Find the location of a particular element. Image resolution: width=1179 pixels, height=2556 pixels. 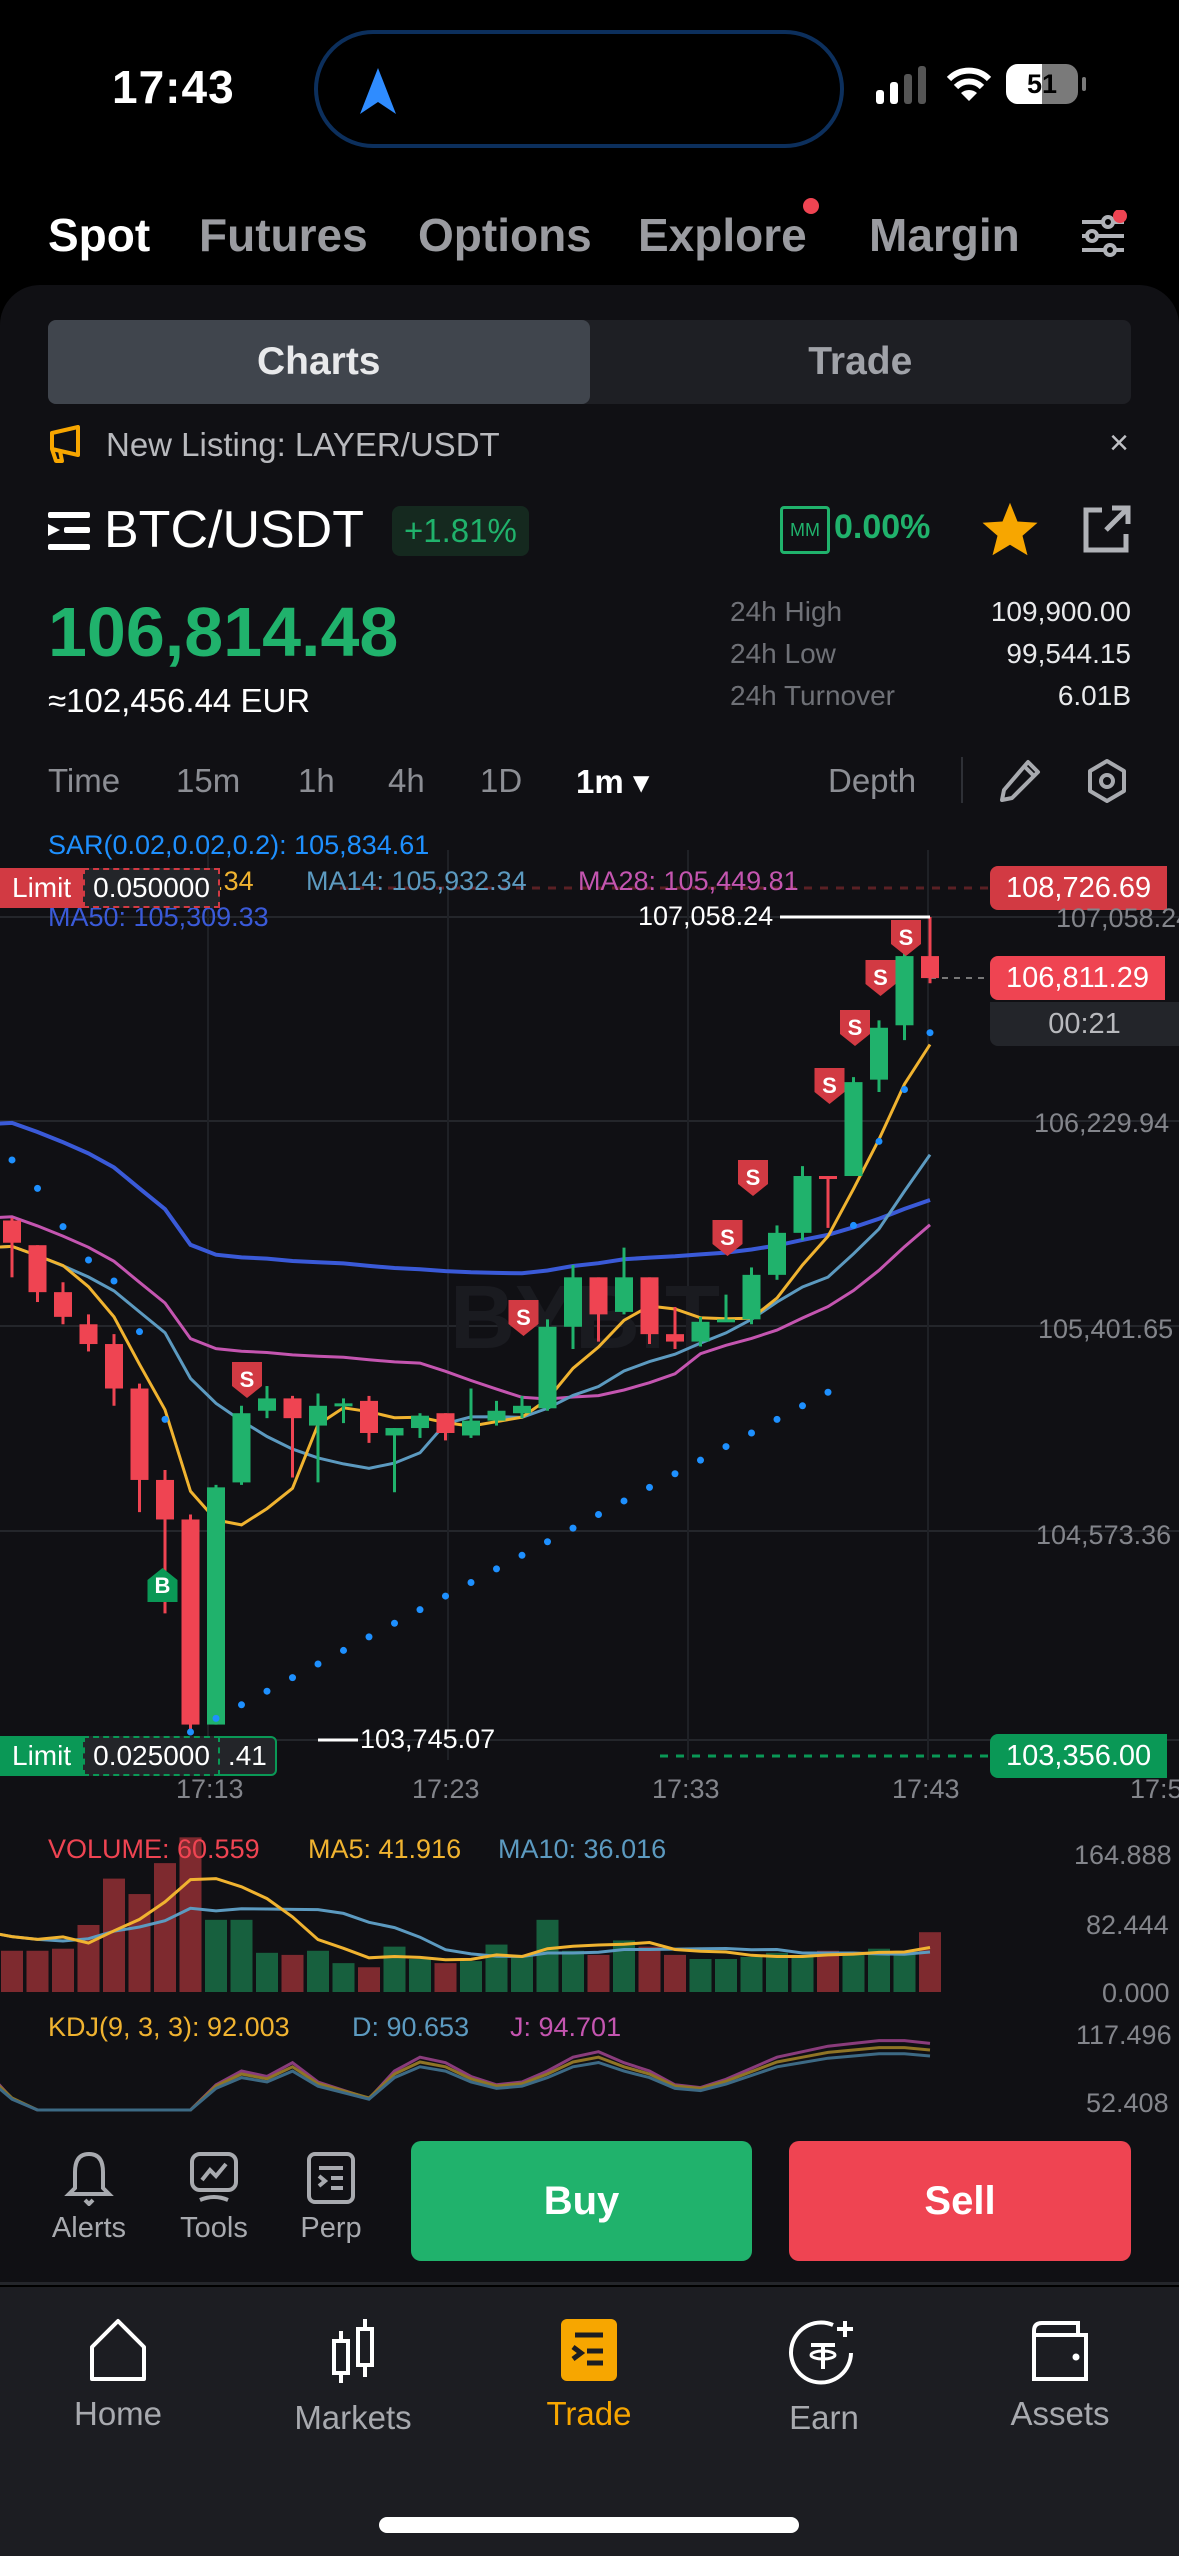

volume-axis-tick: 82.444 is located at coordinates (1127, 1925).